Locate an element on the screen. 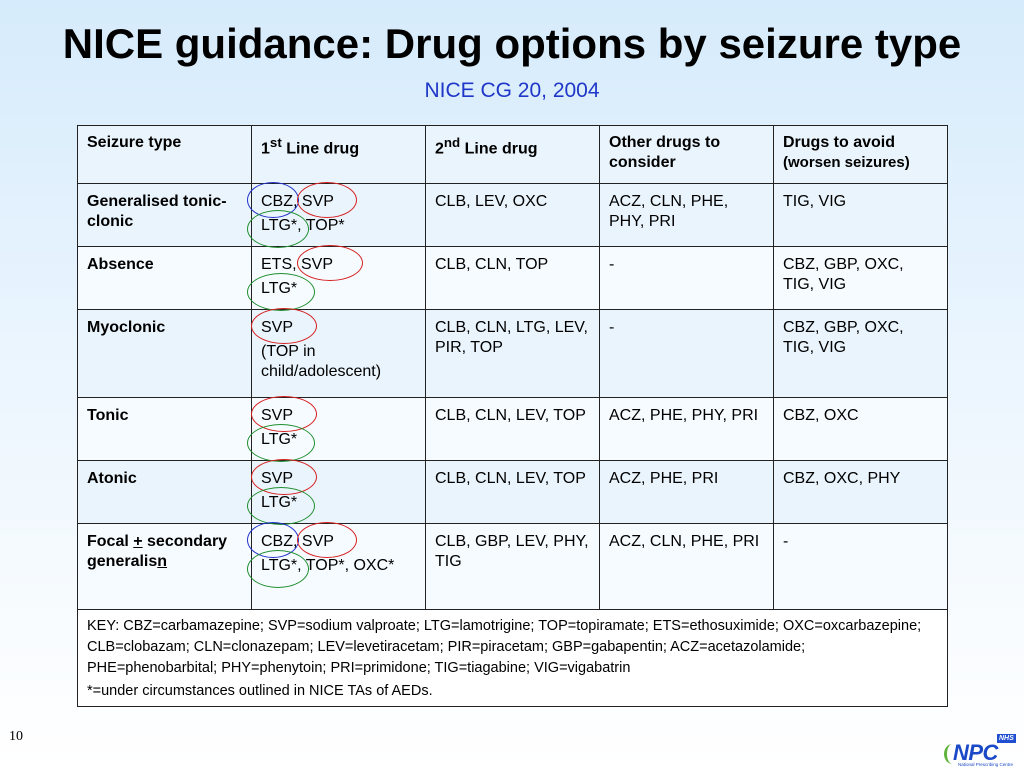  first-line-secondary: LTG*, TOP*, OXC* is located at coordinates (328, 565).